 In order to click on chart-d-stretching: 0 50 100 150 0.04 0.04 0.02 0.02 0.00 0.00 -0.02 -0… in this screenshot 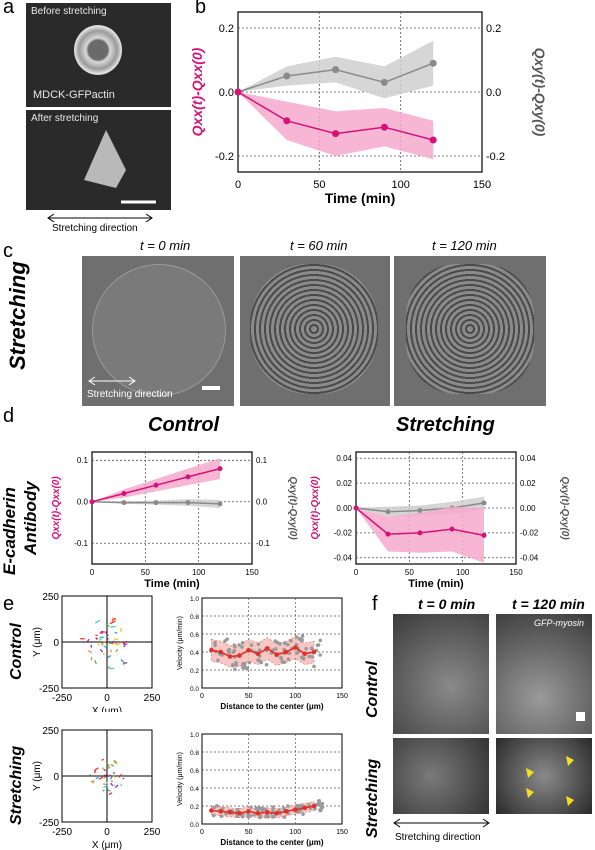, I will do `click(440, 520)`.